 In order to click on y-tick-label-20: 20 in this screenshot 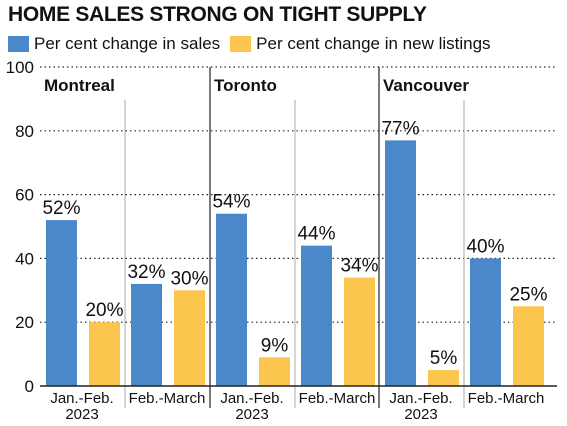, I will do `click(24, 322)`.